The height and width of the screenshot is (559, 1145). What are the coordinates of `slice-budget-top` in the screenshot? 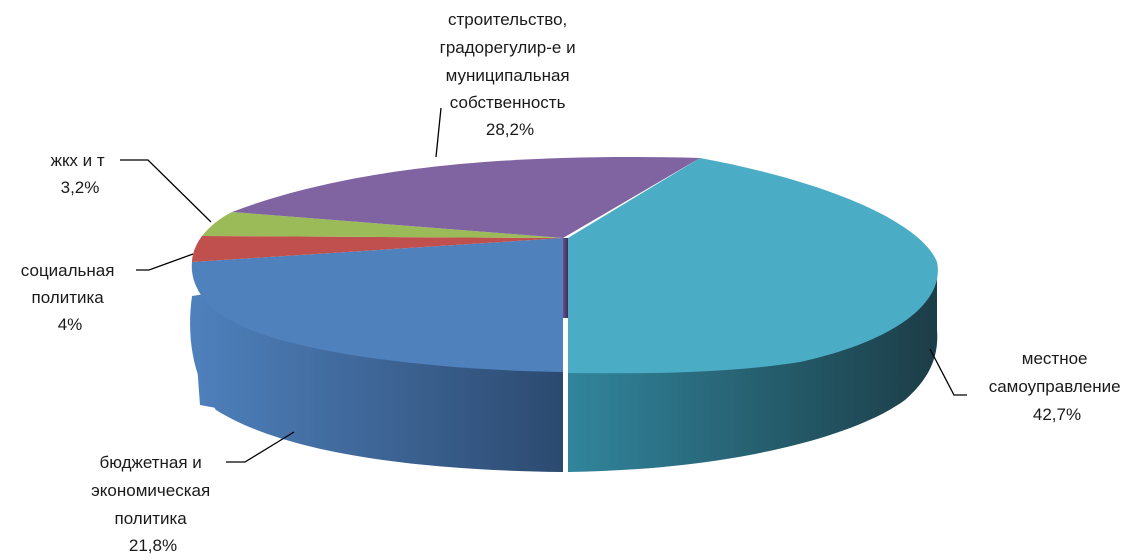 It's located at (377, 305).